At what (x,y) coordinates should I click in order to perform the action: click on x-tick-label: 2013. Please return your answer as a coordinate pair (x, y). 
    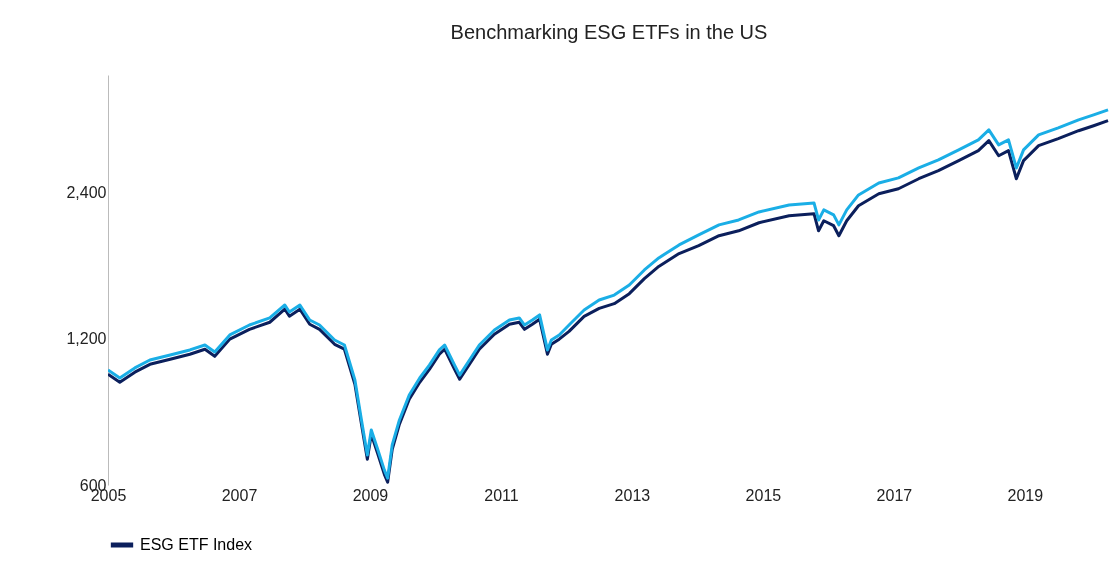
    Looking at the image, I should click on (632, 495).